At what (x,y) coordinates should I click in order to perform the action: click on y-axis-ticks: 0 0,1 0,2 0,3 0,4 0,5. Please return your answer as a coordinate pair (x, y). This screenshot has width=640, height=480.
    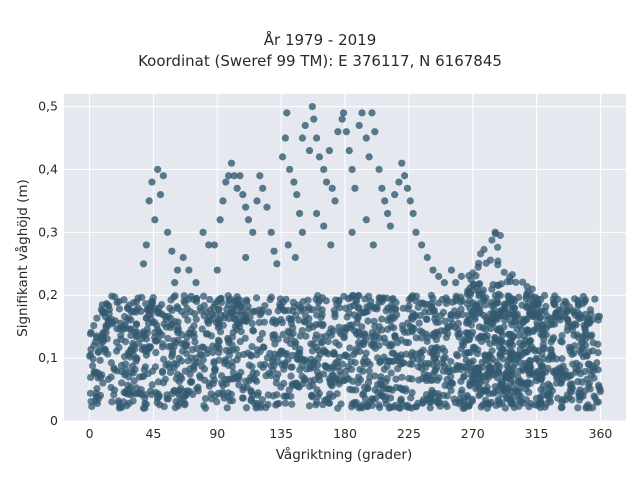
    Looking at the image, I should click on (48, 263).